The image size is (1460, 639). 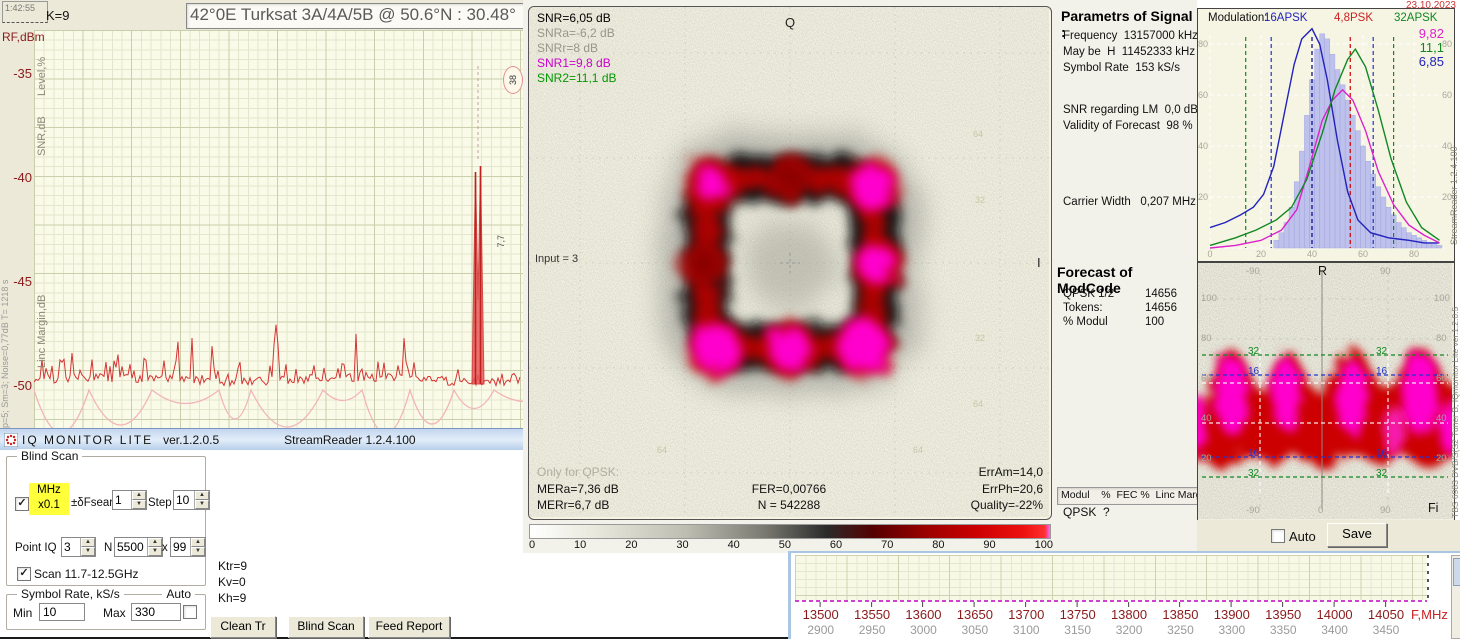 I want to click on x-label: x, so click(x=165, y=548).